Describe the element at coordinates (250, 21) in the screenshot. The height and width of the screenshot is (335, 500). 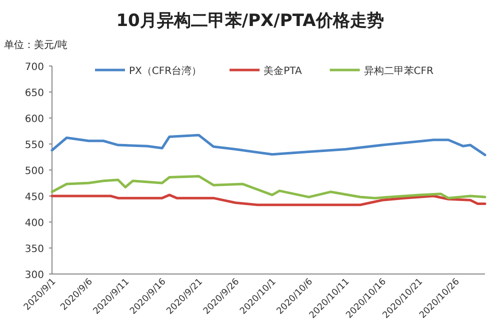
I see `chart-title: 10月异构二甲苯/PX/PTA价格走势` at that location.